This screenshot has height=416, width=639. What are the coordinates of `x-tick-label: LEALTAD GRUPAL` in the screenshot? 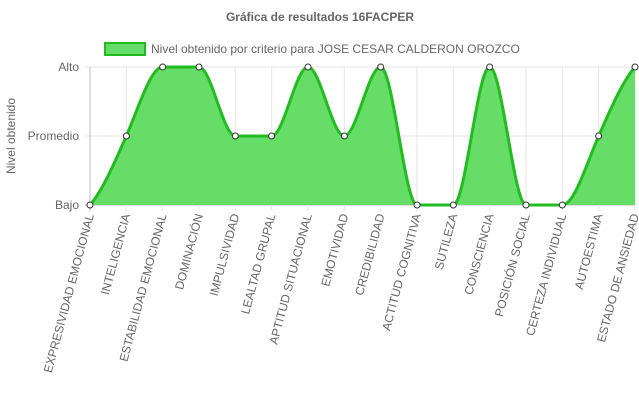 It's located at (258, 264).